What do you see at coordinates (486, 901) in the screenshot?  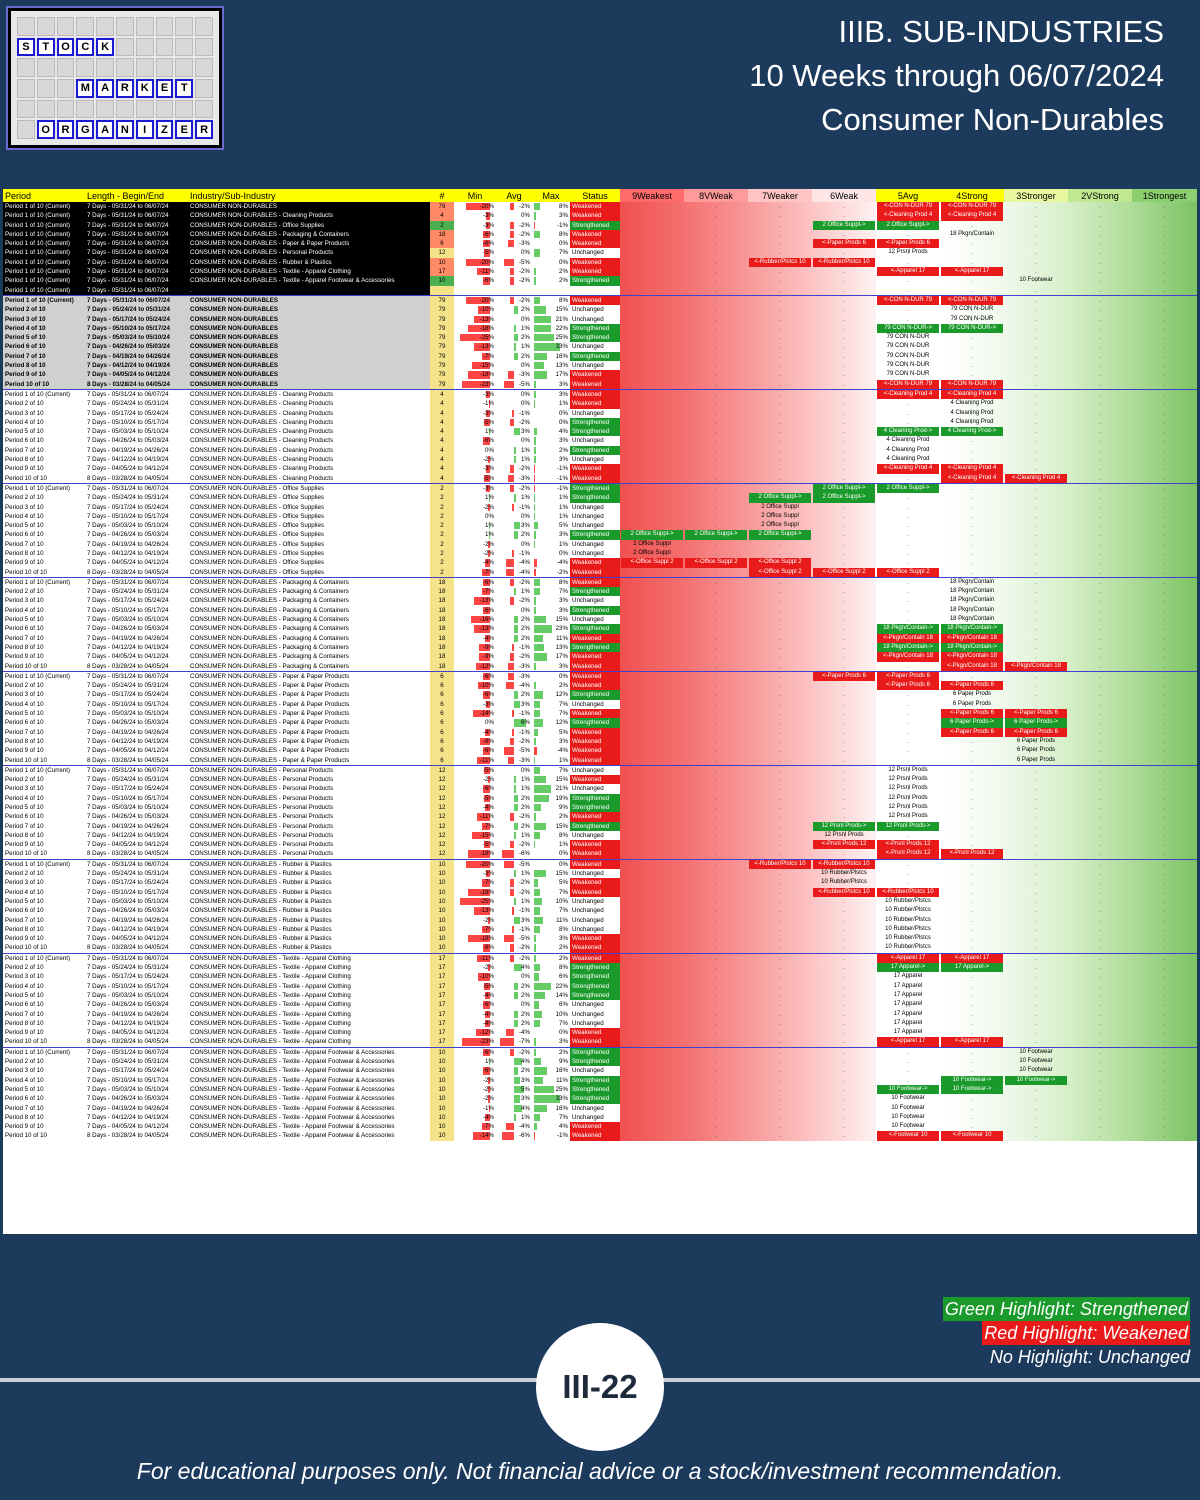 I see `min-value: -25%` at bounding box center [486, 901].